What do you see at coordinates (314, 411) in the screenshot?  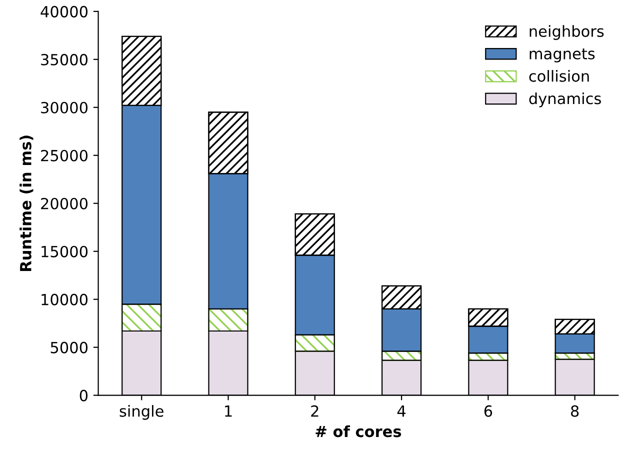 I see `x-tick-label: 2` at bounding box center [314, 411].